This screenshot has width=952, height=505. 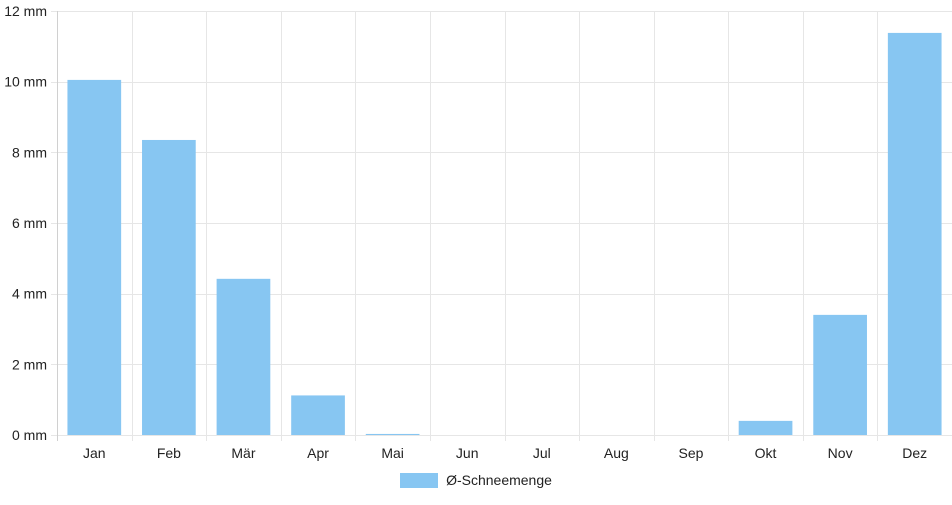 What do you see at coordinates (616, 453) in the screenshot?
I see `x-tick-label: Aug` at bounding box center [616, 453].